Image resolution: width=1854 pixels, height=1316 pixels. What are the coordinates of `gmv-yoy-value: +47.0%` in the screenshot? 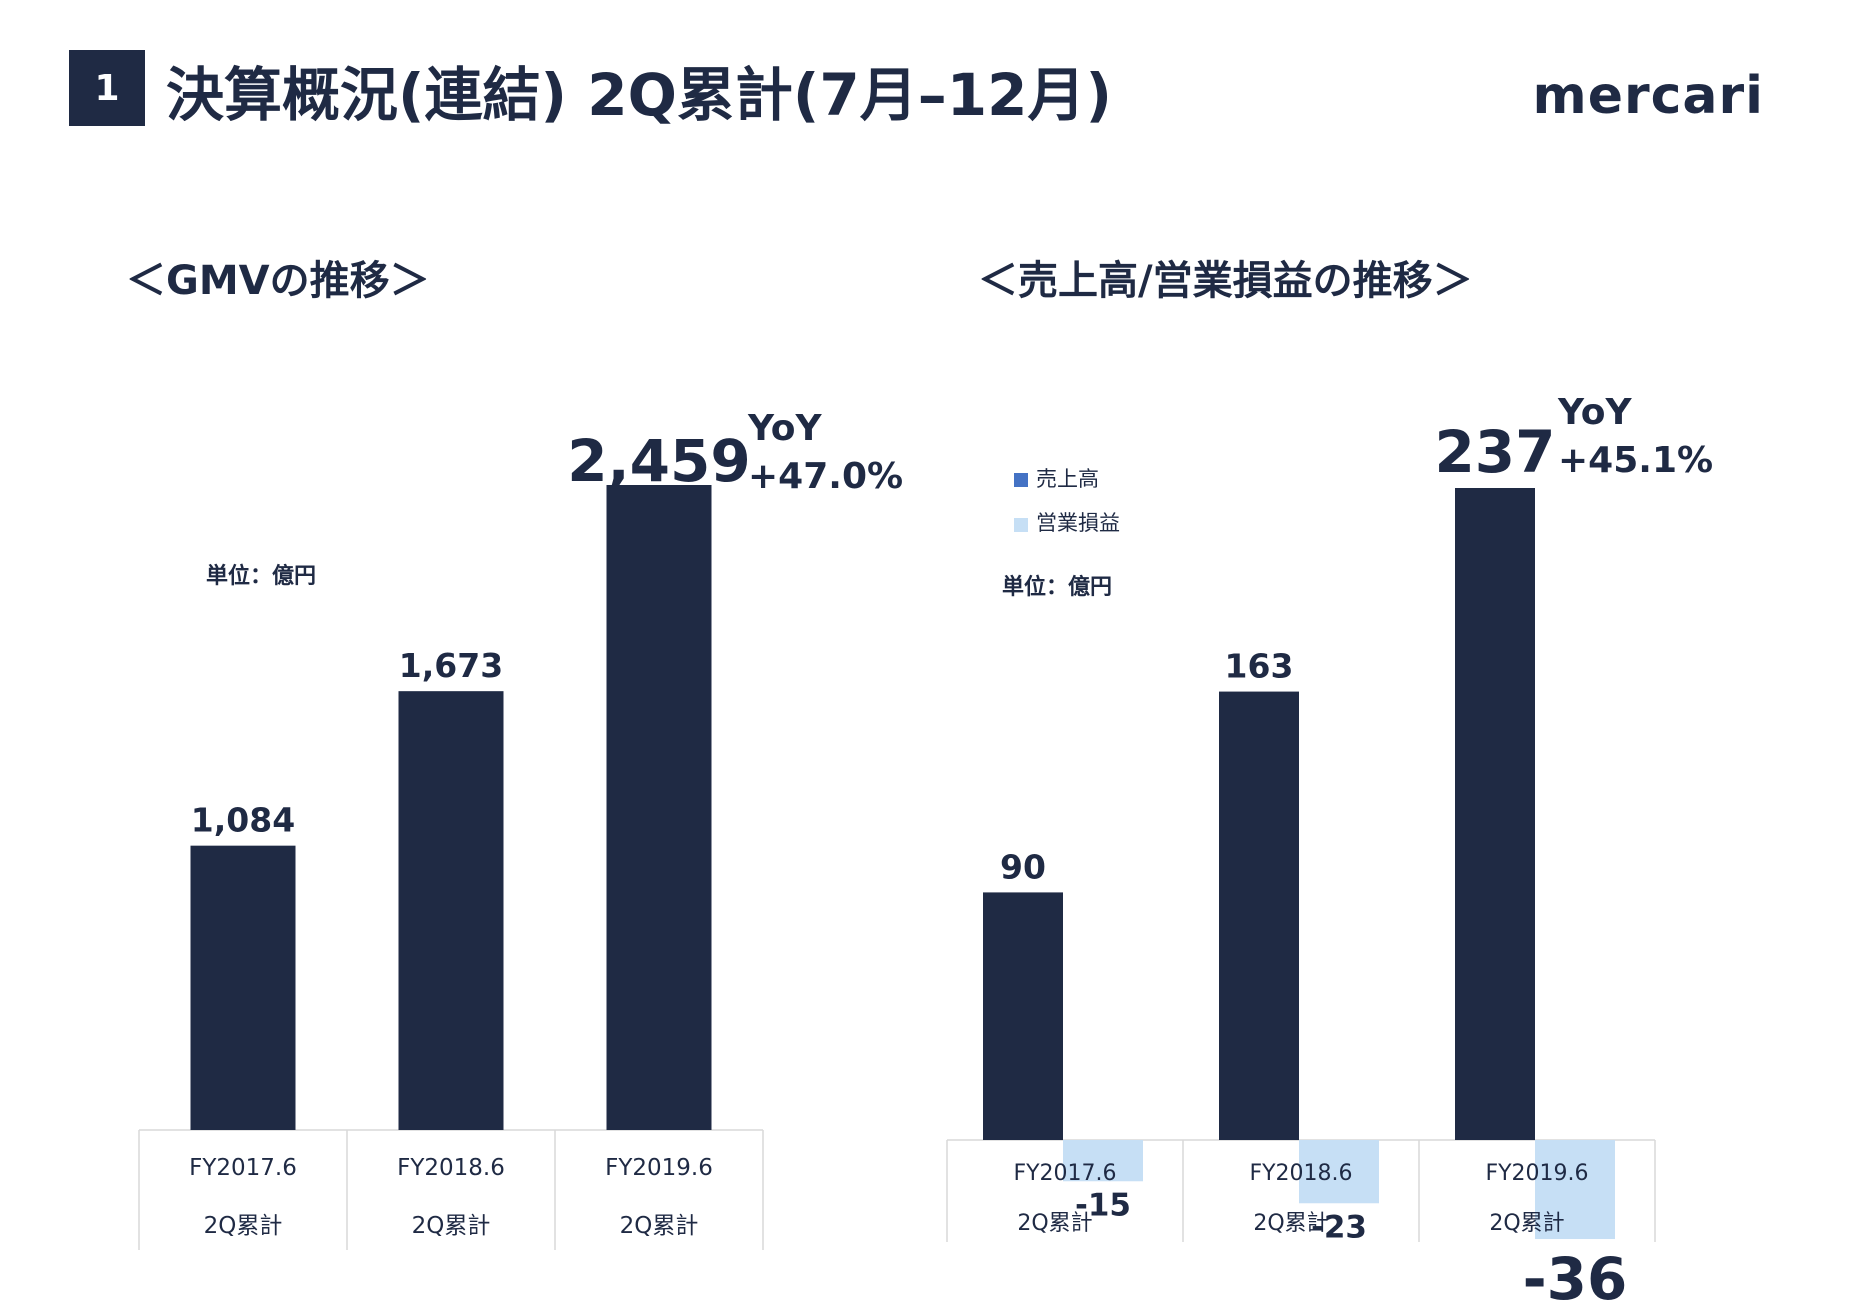 It's located at (825, 476).